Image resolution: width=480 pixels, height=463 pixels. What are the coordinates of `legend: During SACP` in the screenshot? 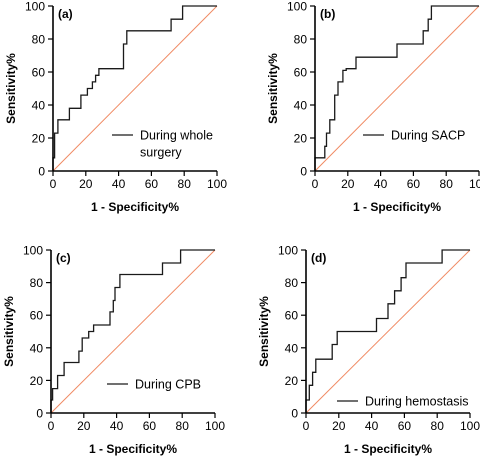 It's located at (414, 136).